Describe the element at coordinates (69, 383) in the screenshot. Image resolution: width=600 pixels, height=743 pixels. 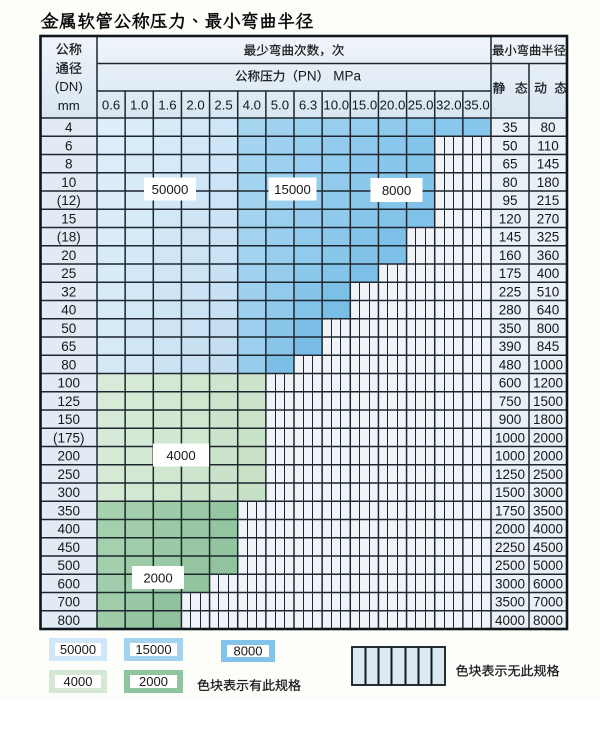
I see `svg-text: 100` at that location.